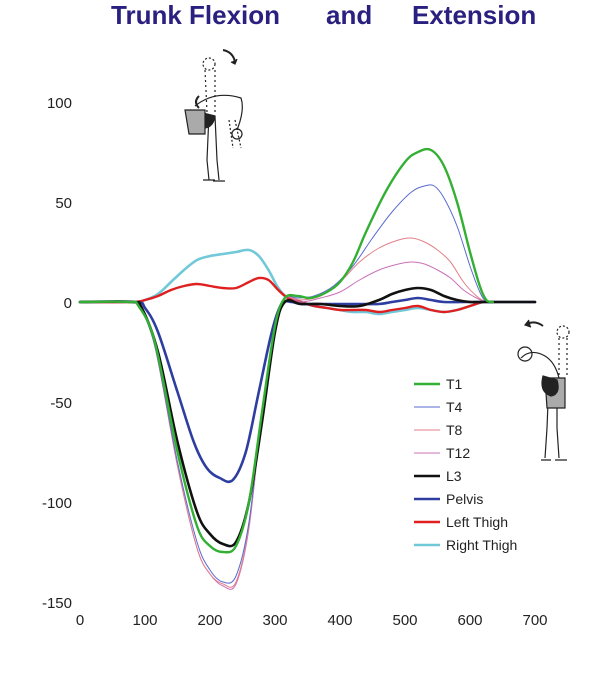  Describe the element at coordinates (196, 15) in the screenshot. I see `title-part-1: Trunk Flexion` at that location.